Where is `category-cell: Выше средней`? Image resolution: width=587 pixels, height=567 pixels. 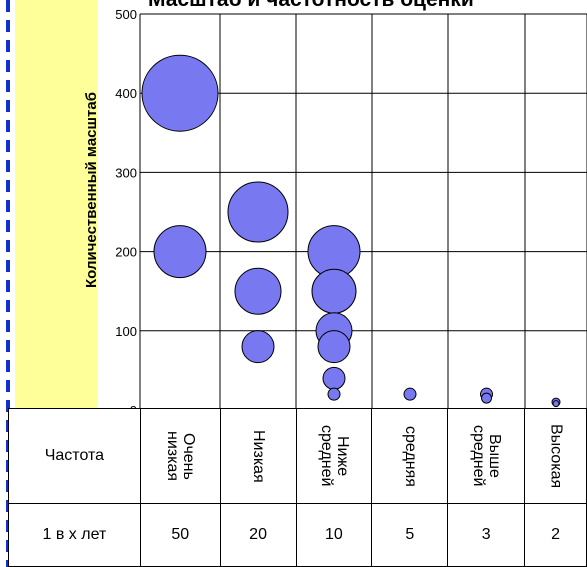
category-cell: Выше средней is located at coordinates (486, 456).